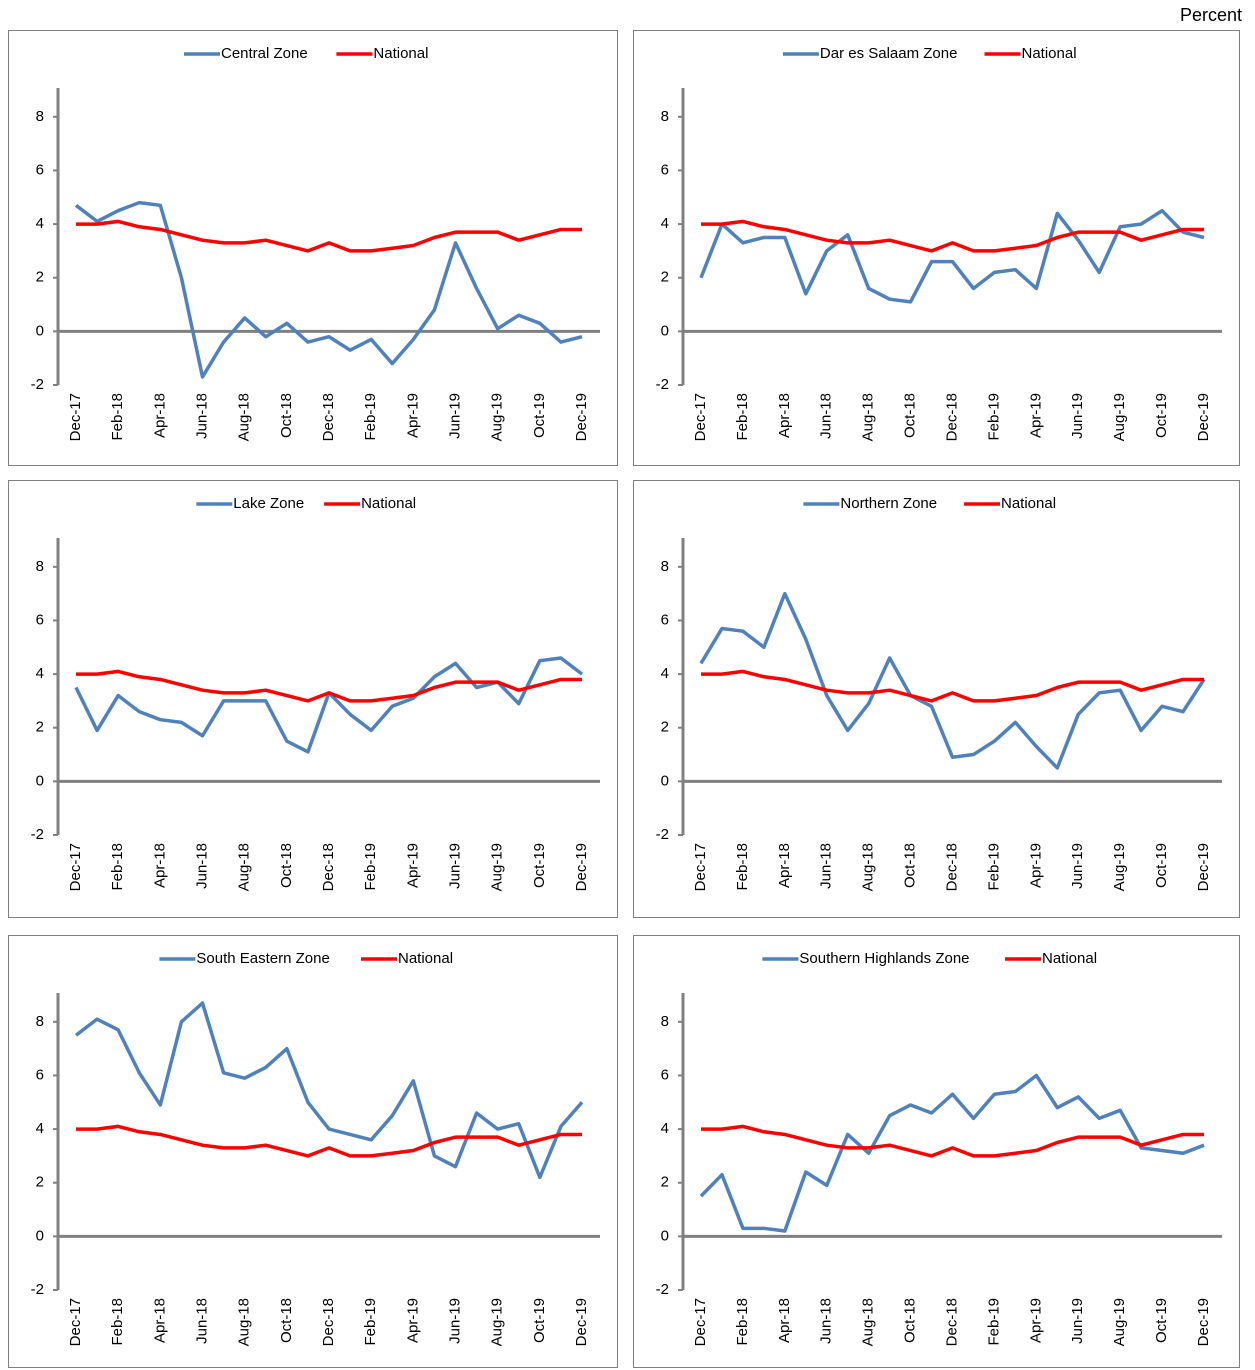  Describe the element at coordinates (264, 53) in the screenshot. I see `legend-label: Central Zone` at that location.